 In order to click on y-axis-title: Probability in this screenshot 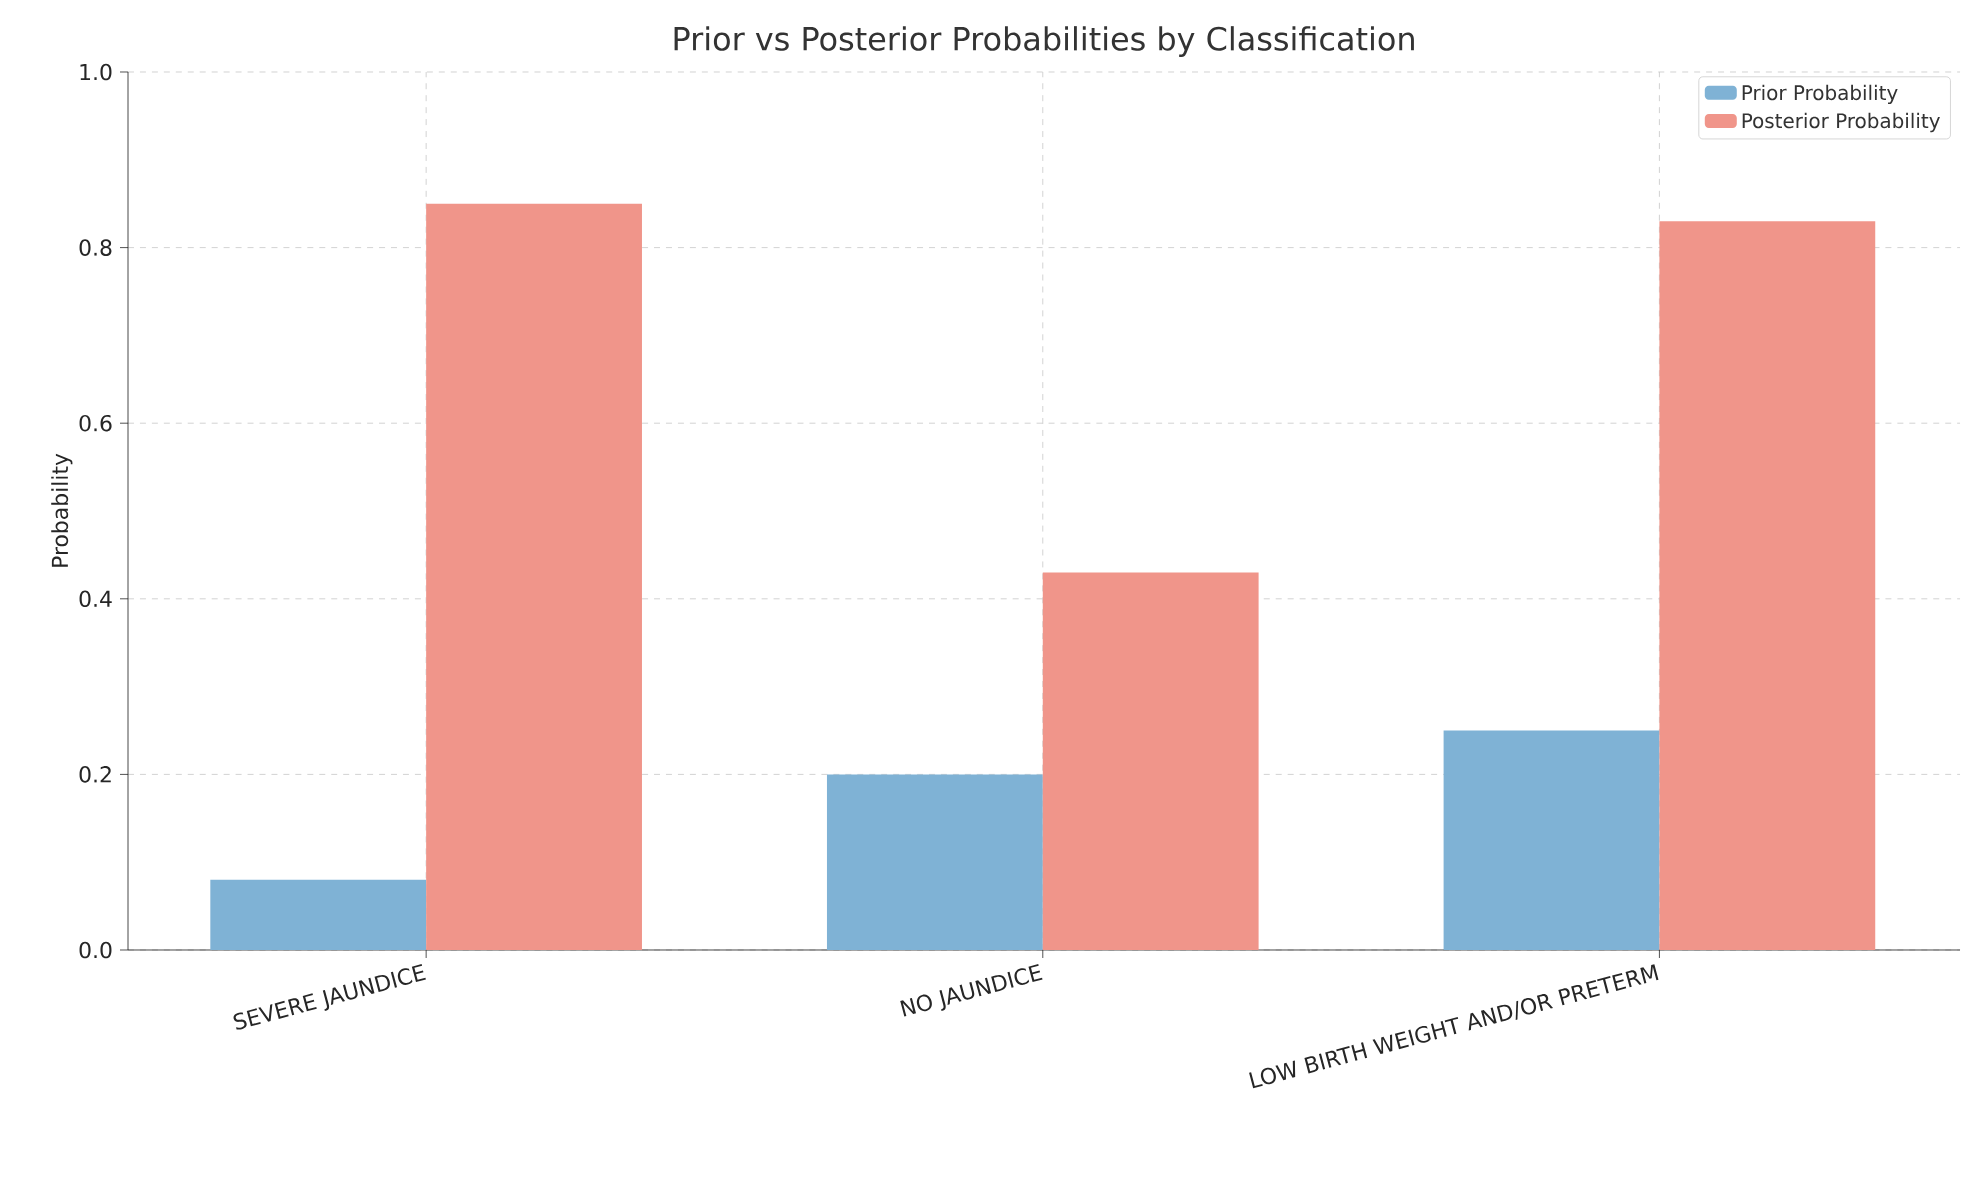, I will do `click(62, 510)`.